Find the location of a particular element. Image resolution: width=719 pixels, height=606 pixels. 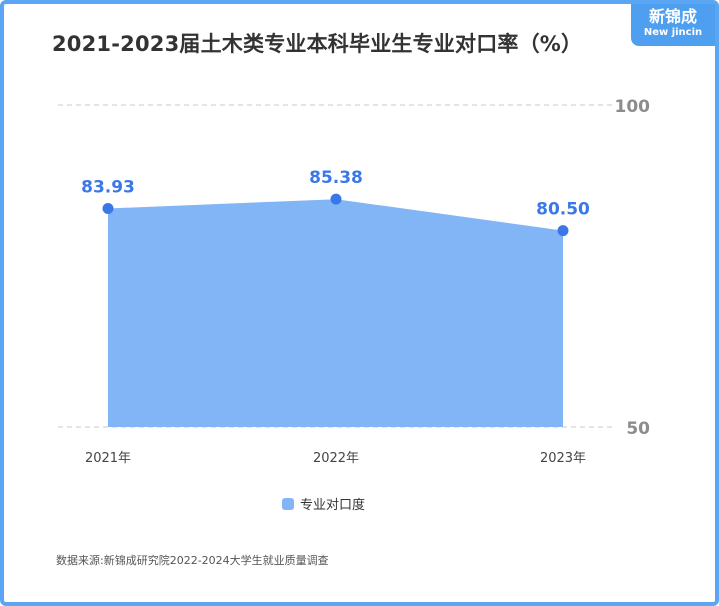

data-label: 83.93 is located at coordinates (108, 187).